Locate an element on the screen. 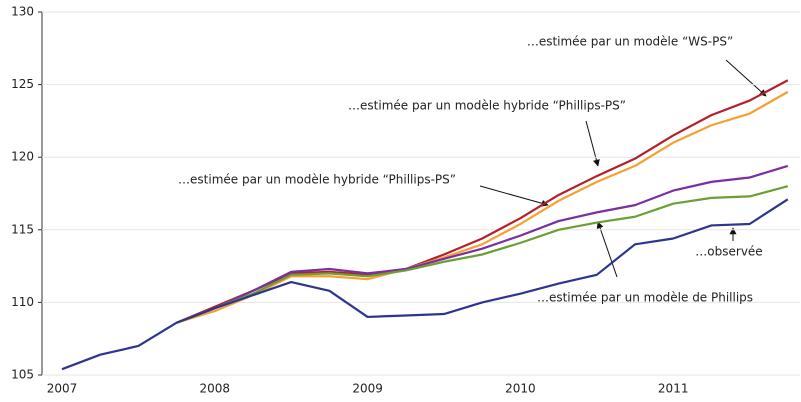 This screenshot has height=402, width=801. y-tick-label: 130 is located at coordinates (22, 12).